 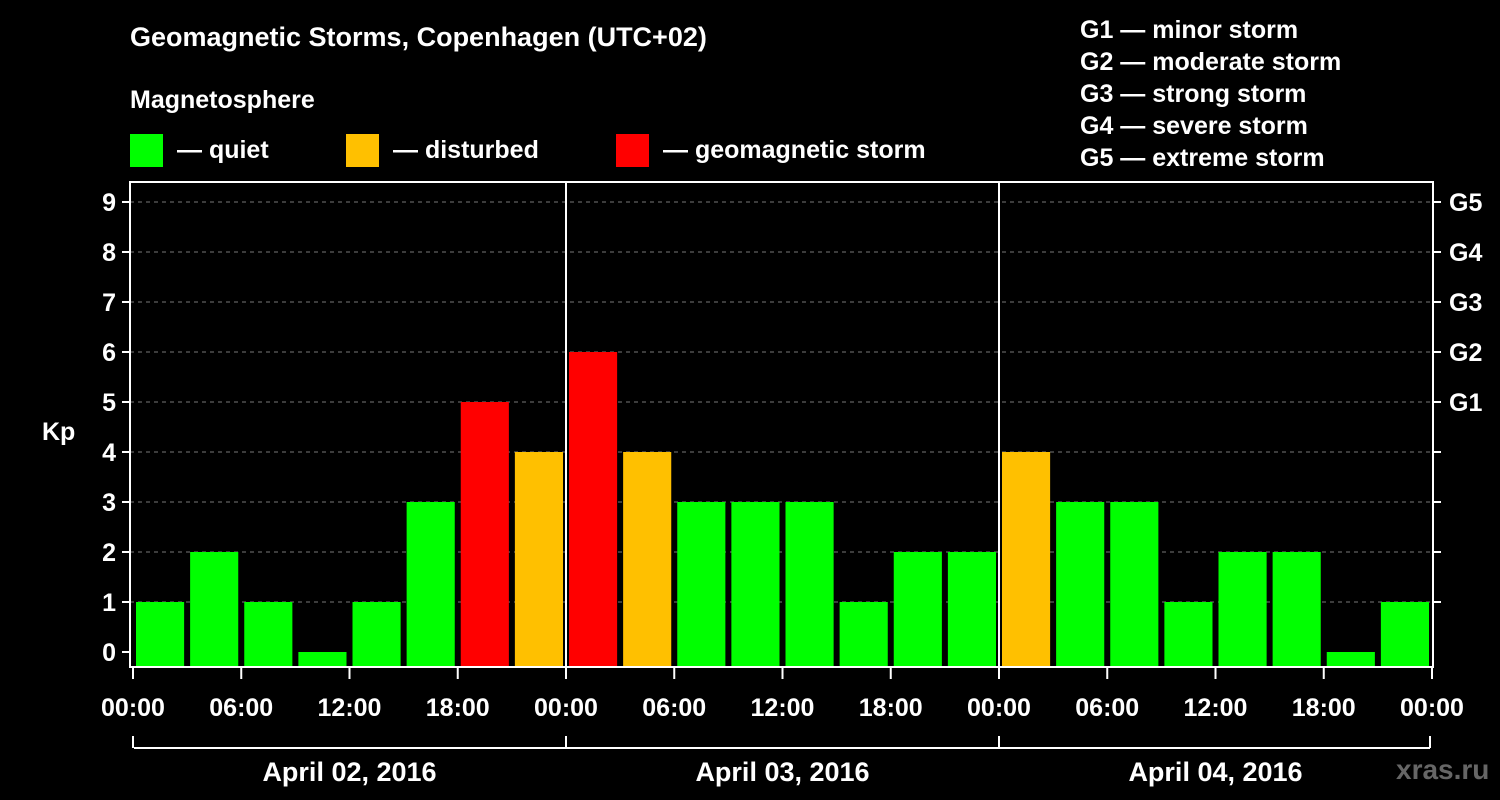 What do you see at coordinates (632, 150) in the screenshot?
I see `legend-swatch-storm` at bounding box center [632, 150].